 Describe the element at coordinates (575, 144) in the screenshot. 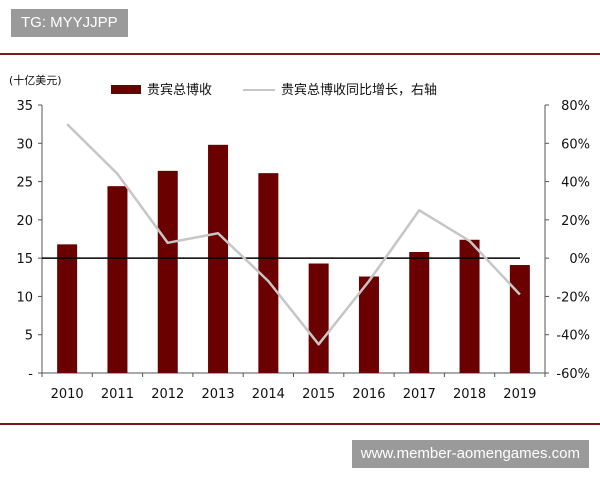

I see `right-tick-label: 60%` at that location.